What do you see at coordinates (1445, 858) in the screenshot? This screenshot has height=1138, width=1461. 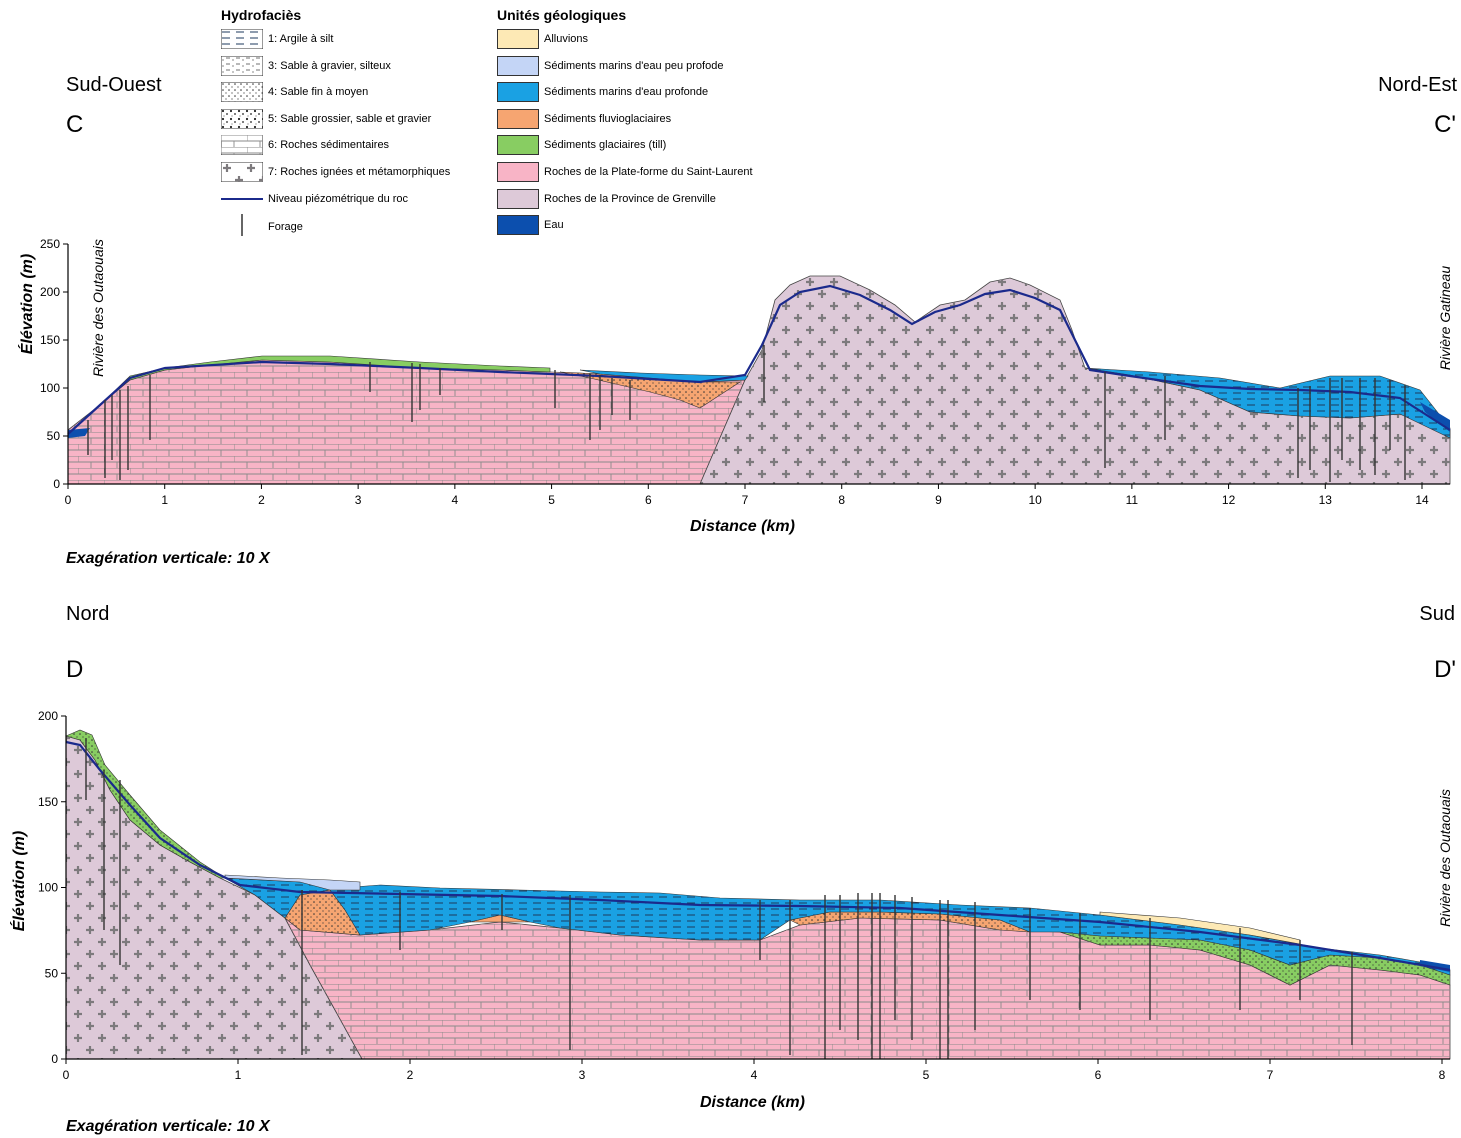 I see `d-river-right: Rivière des Outaouais` at bounding box center [1445, 858].